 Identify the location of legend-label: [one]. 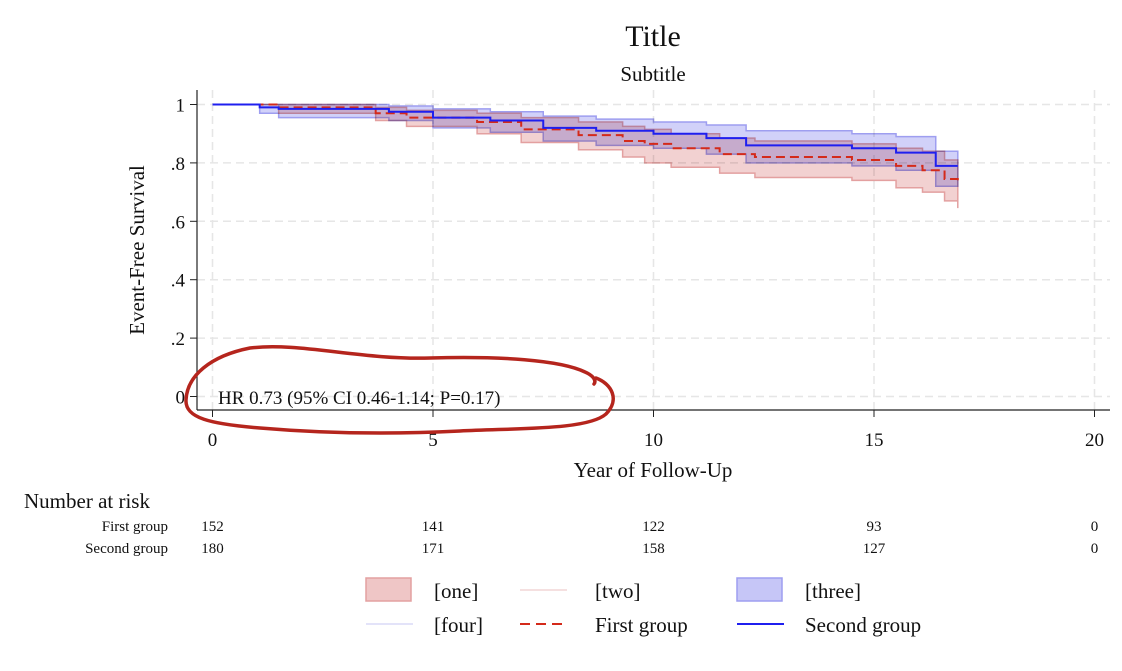
(456, 591).